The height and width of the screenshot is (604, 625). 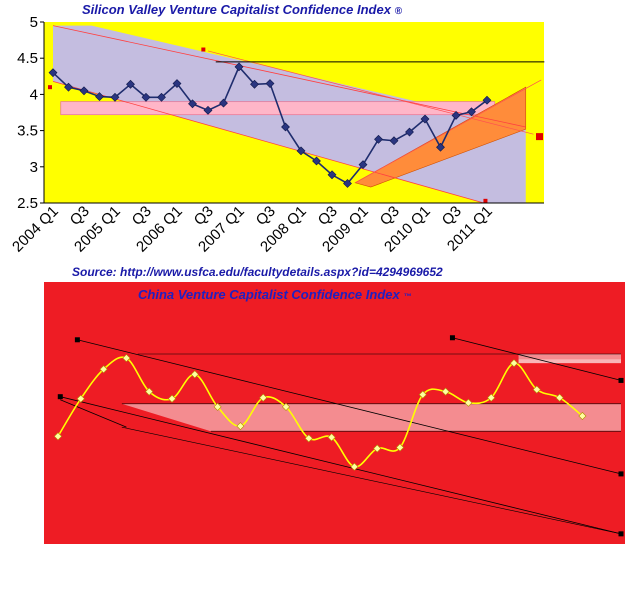 What do you see at coordinates (46, 567) in the screenshot?
I see `china-x-tick-label: 2005 Q2` at bounding box center [46, 567].